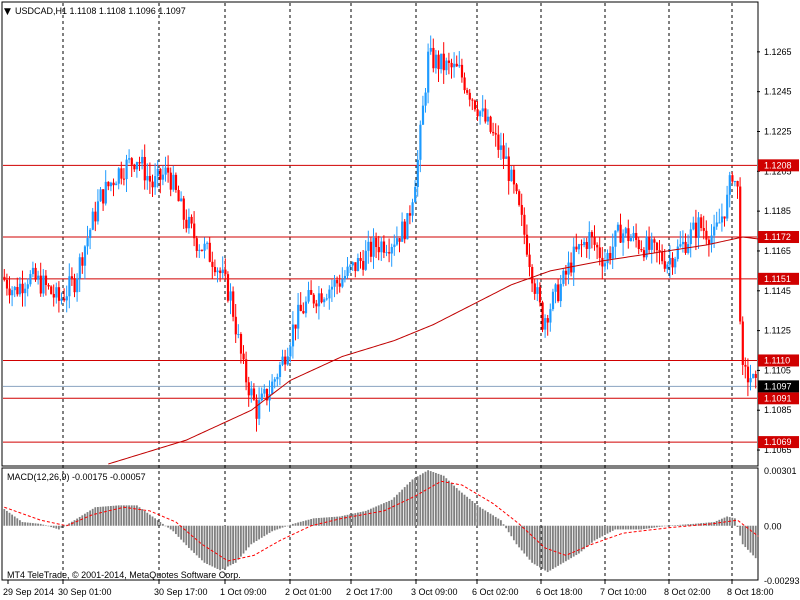 The image size is (800, 600). Describe the element at coordinates (381, 521) in the screenshot. I see `macd-signal-line` at that location.